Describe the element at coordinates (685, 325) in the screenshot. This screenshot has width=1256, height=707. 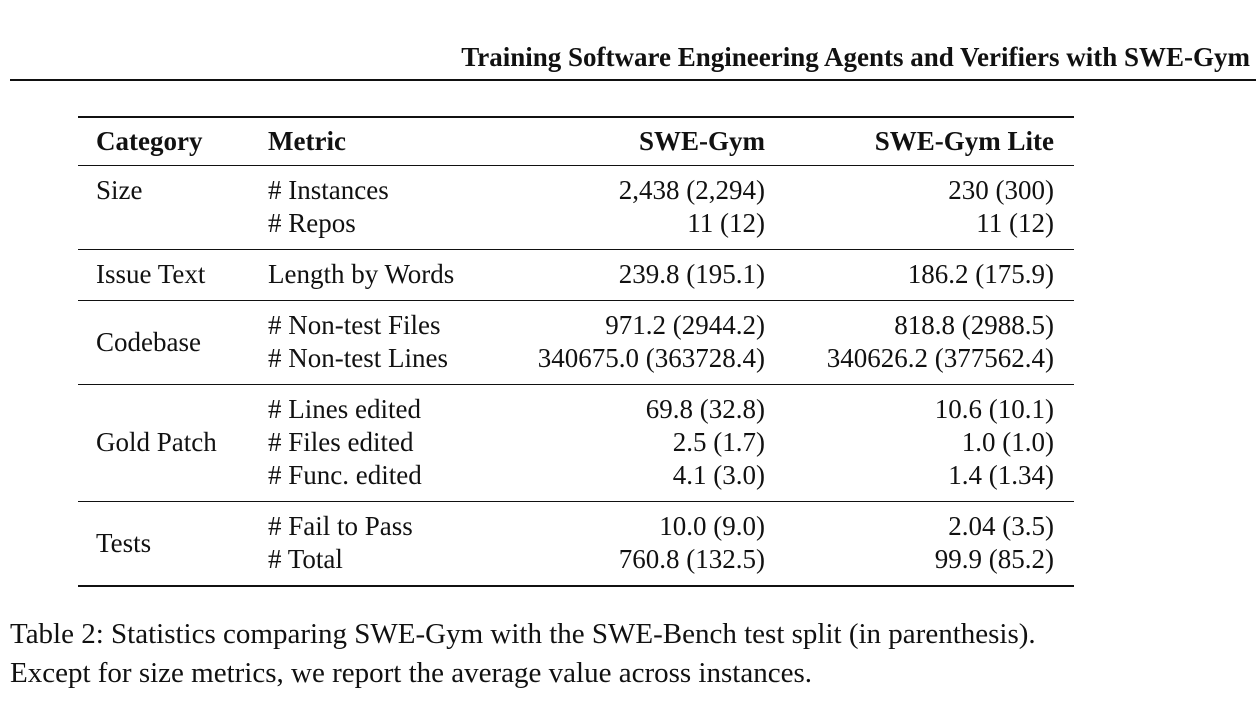
I see `swe-gym-value: 971.2 (2944.2)` at that location.